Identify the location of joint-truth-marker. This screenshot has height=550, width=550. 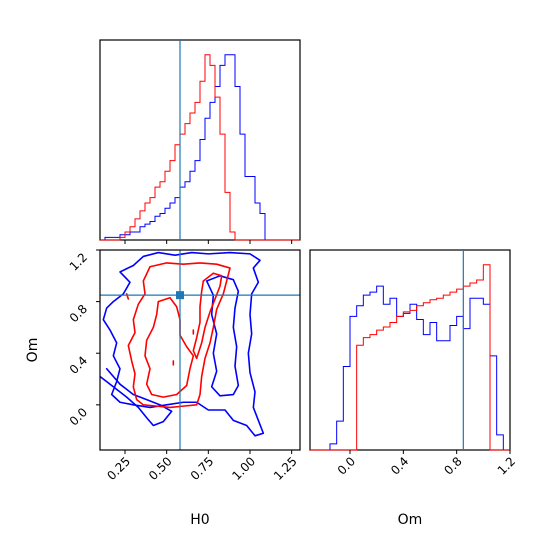
(180, 295).